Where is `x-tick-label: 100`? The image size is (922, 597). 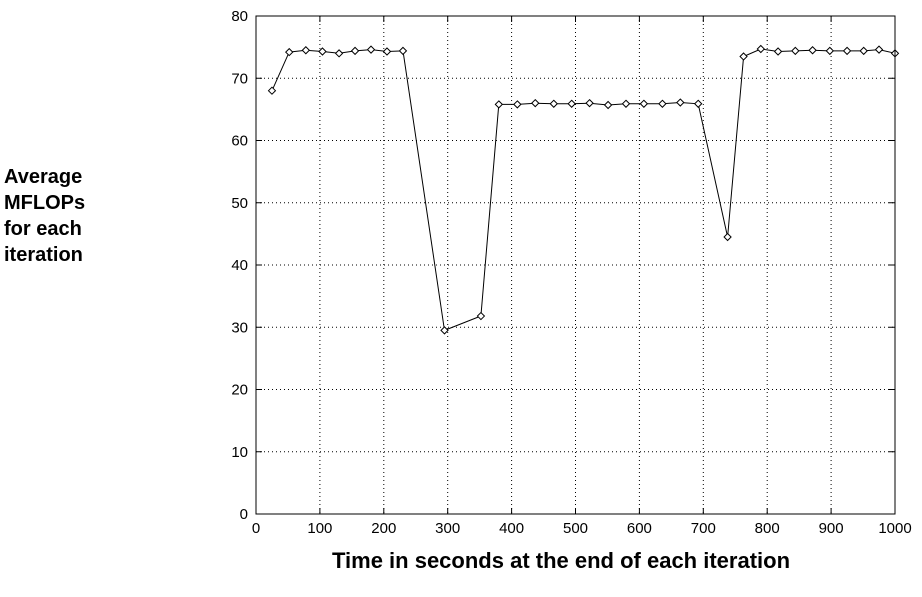 x-tick-label: 100 is located at coordinates (319, 528).